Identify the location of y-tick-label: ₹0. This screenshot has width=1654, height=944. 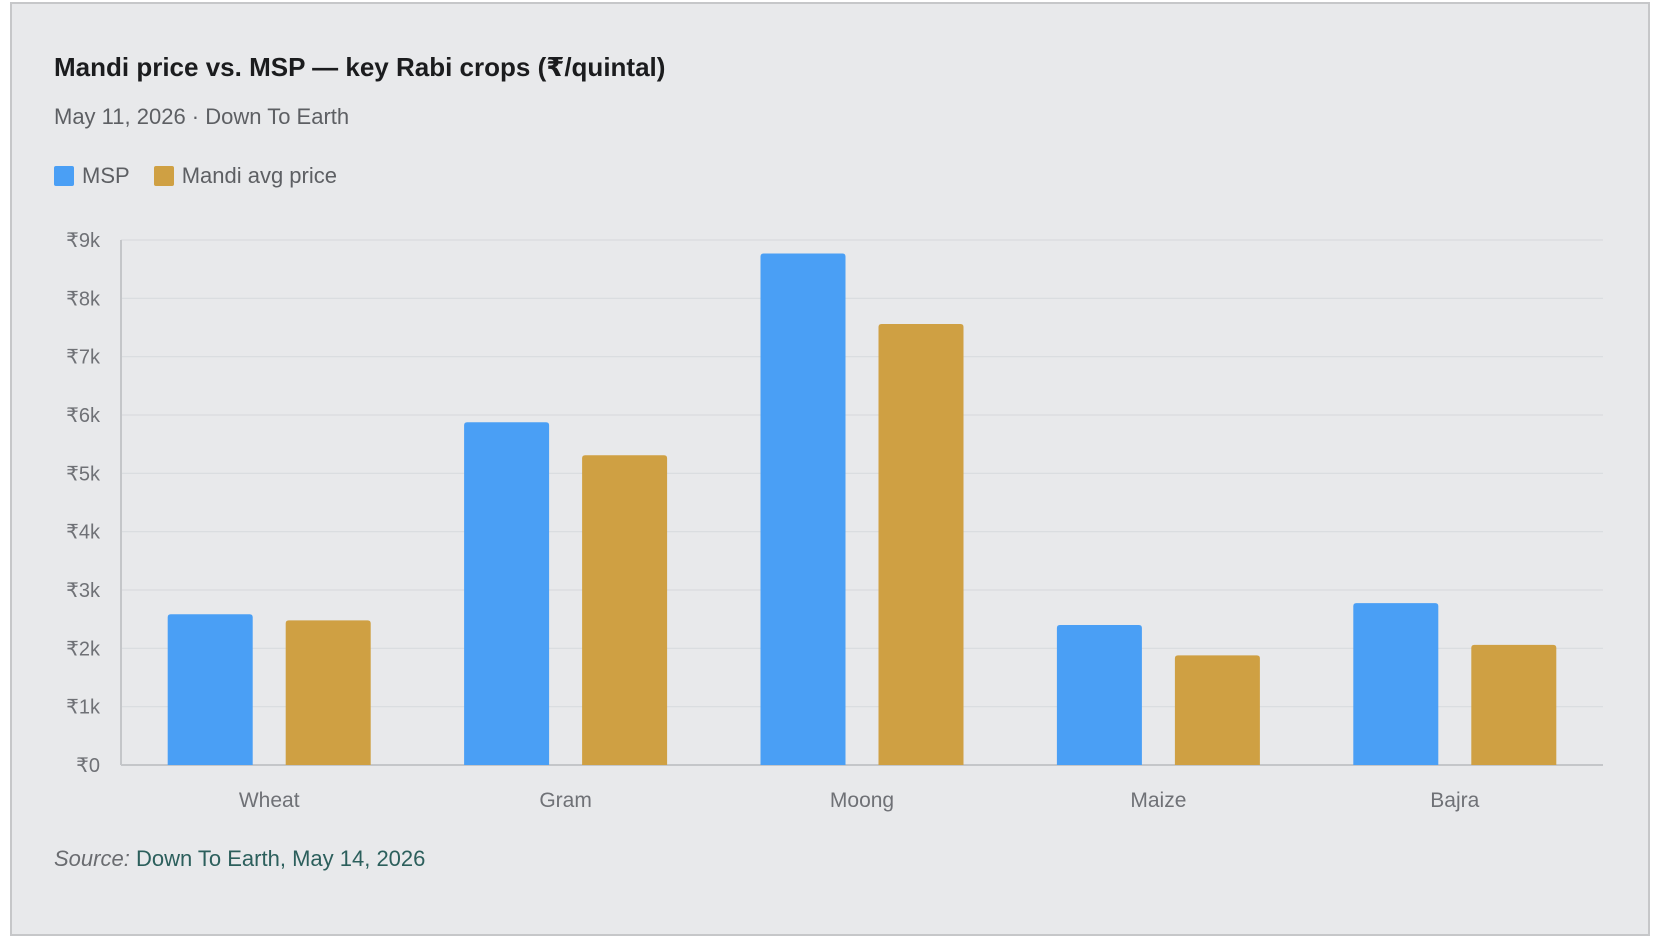
(88, 766).